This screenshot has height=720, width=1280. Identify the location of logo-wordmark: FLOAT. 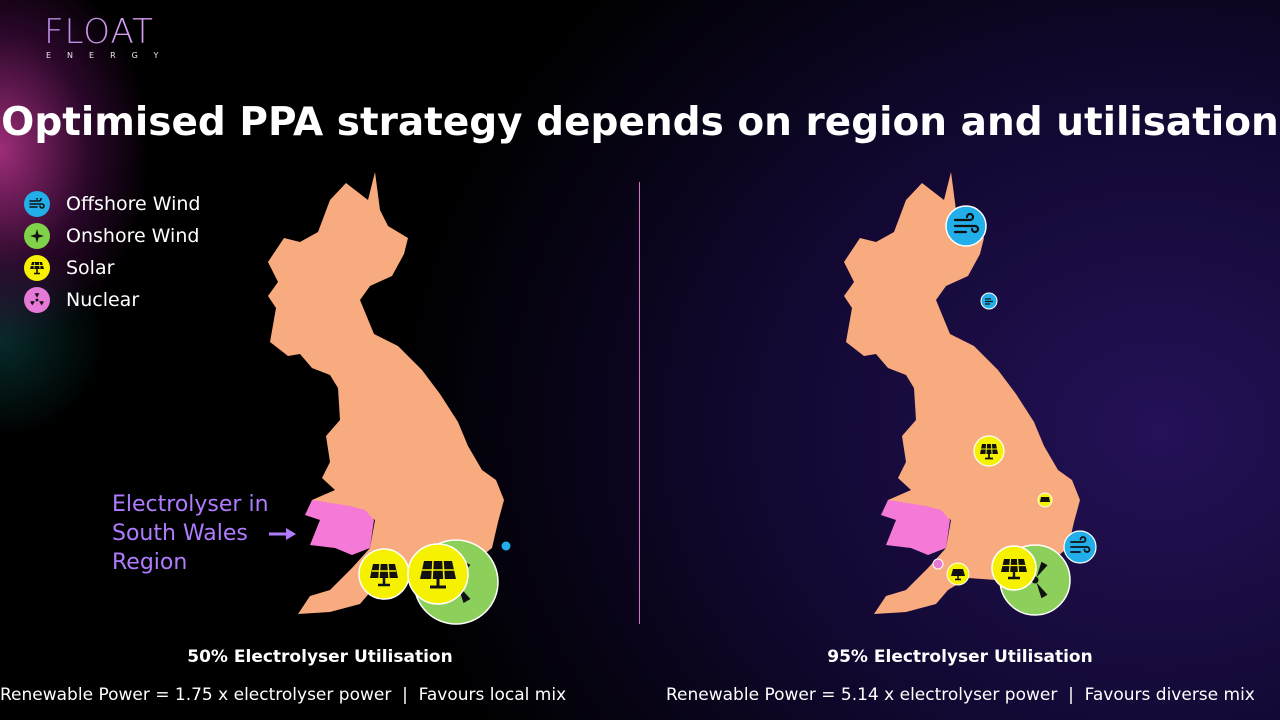
(109, 32).